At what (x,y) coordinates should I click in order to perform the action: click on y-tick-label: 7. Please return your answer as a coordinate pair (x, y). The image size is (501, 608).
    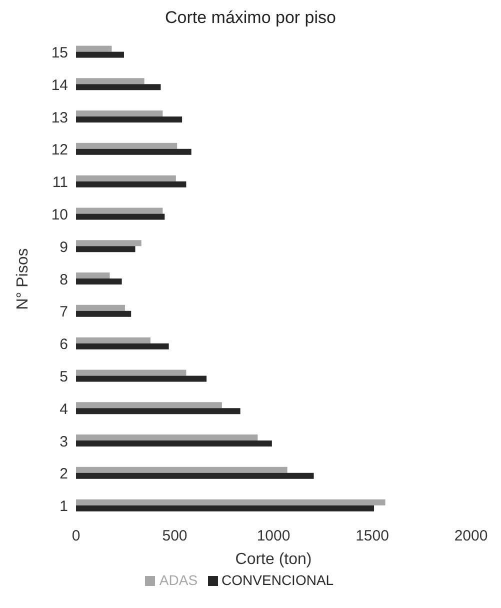
    Looking at the image, I should click on (64, 312).